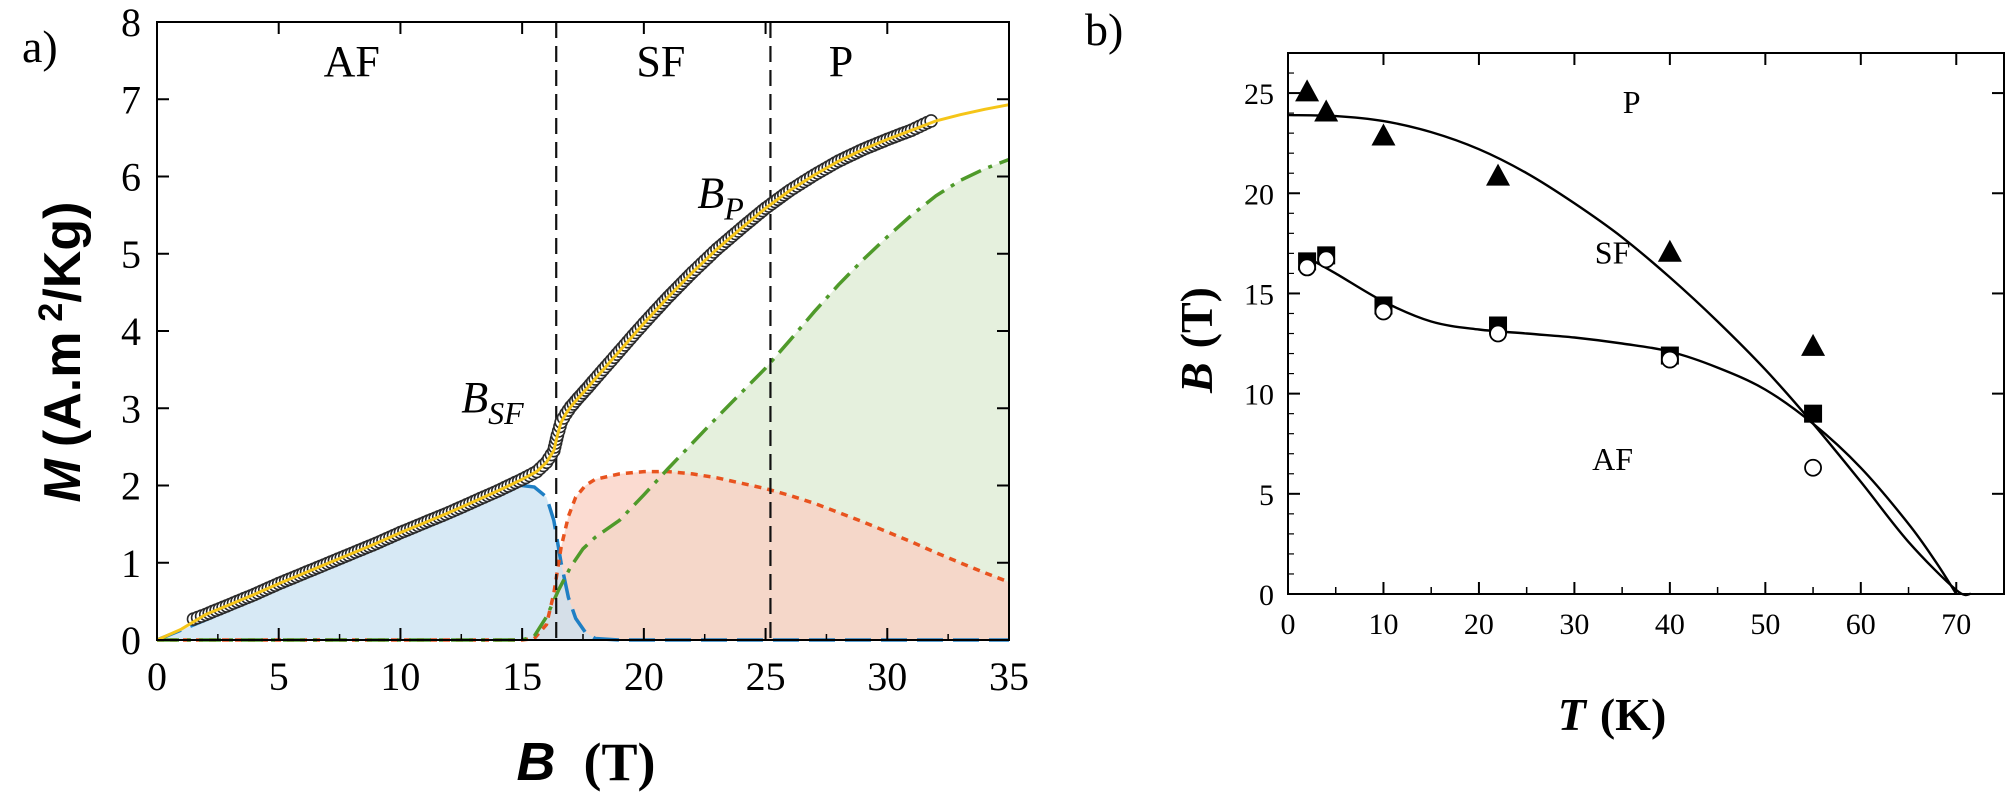 This screenshot has height=792, width=2012. What do you see at coordinates (131, 254) in the screenshot?
I see `y-tick-label: 5` at bounding box center [131, 254].